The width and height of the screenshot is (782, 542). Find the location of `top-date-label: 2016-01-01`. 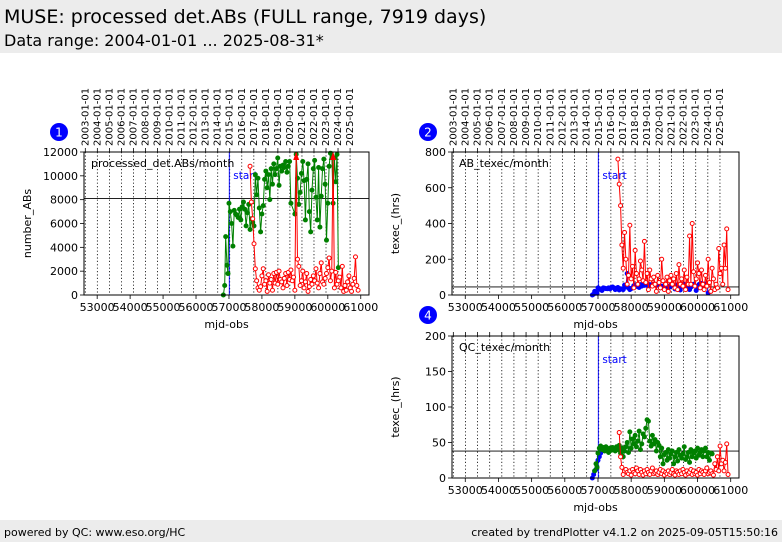

top-date-label: 2016-01-01 is located at coordinates (611, 117).